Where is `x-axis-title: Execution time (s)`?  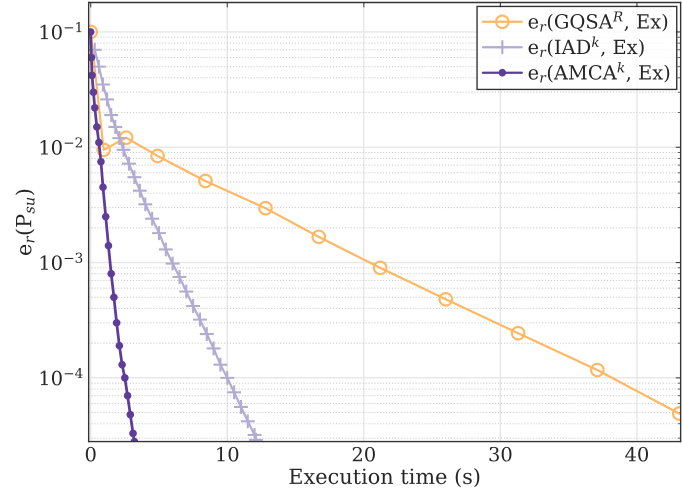
x-axis-title: Execution time (s) is located at coordinates (384, 478).